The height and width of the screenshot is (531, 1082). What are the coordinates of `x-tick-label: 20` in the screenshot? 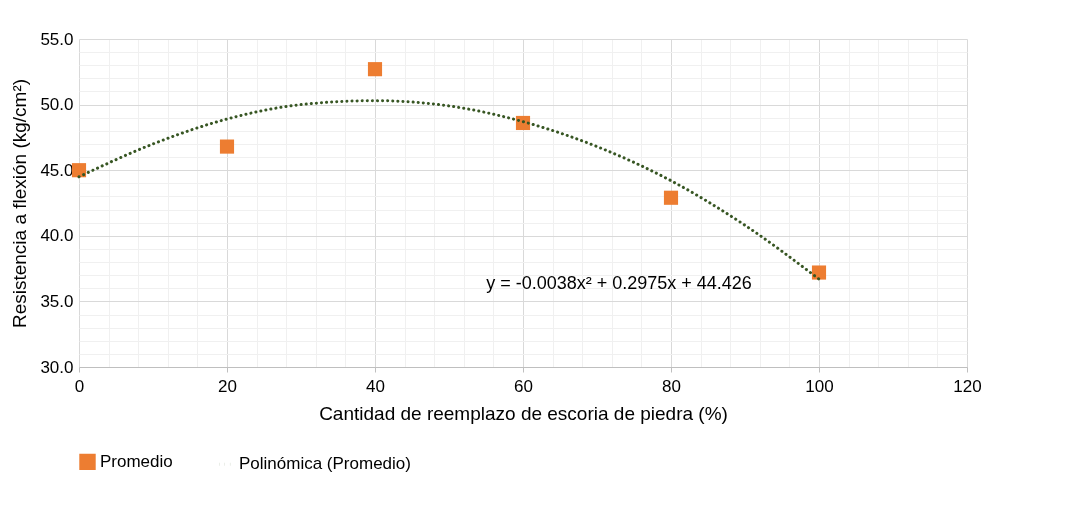 It's located at (227, 386).